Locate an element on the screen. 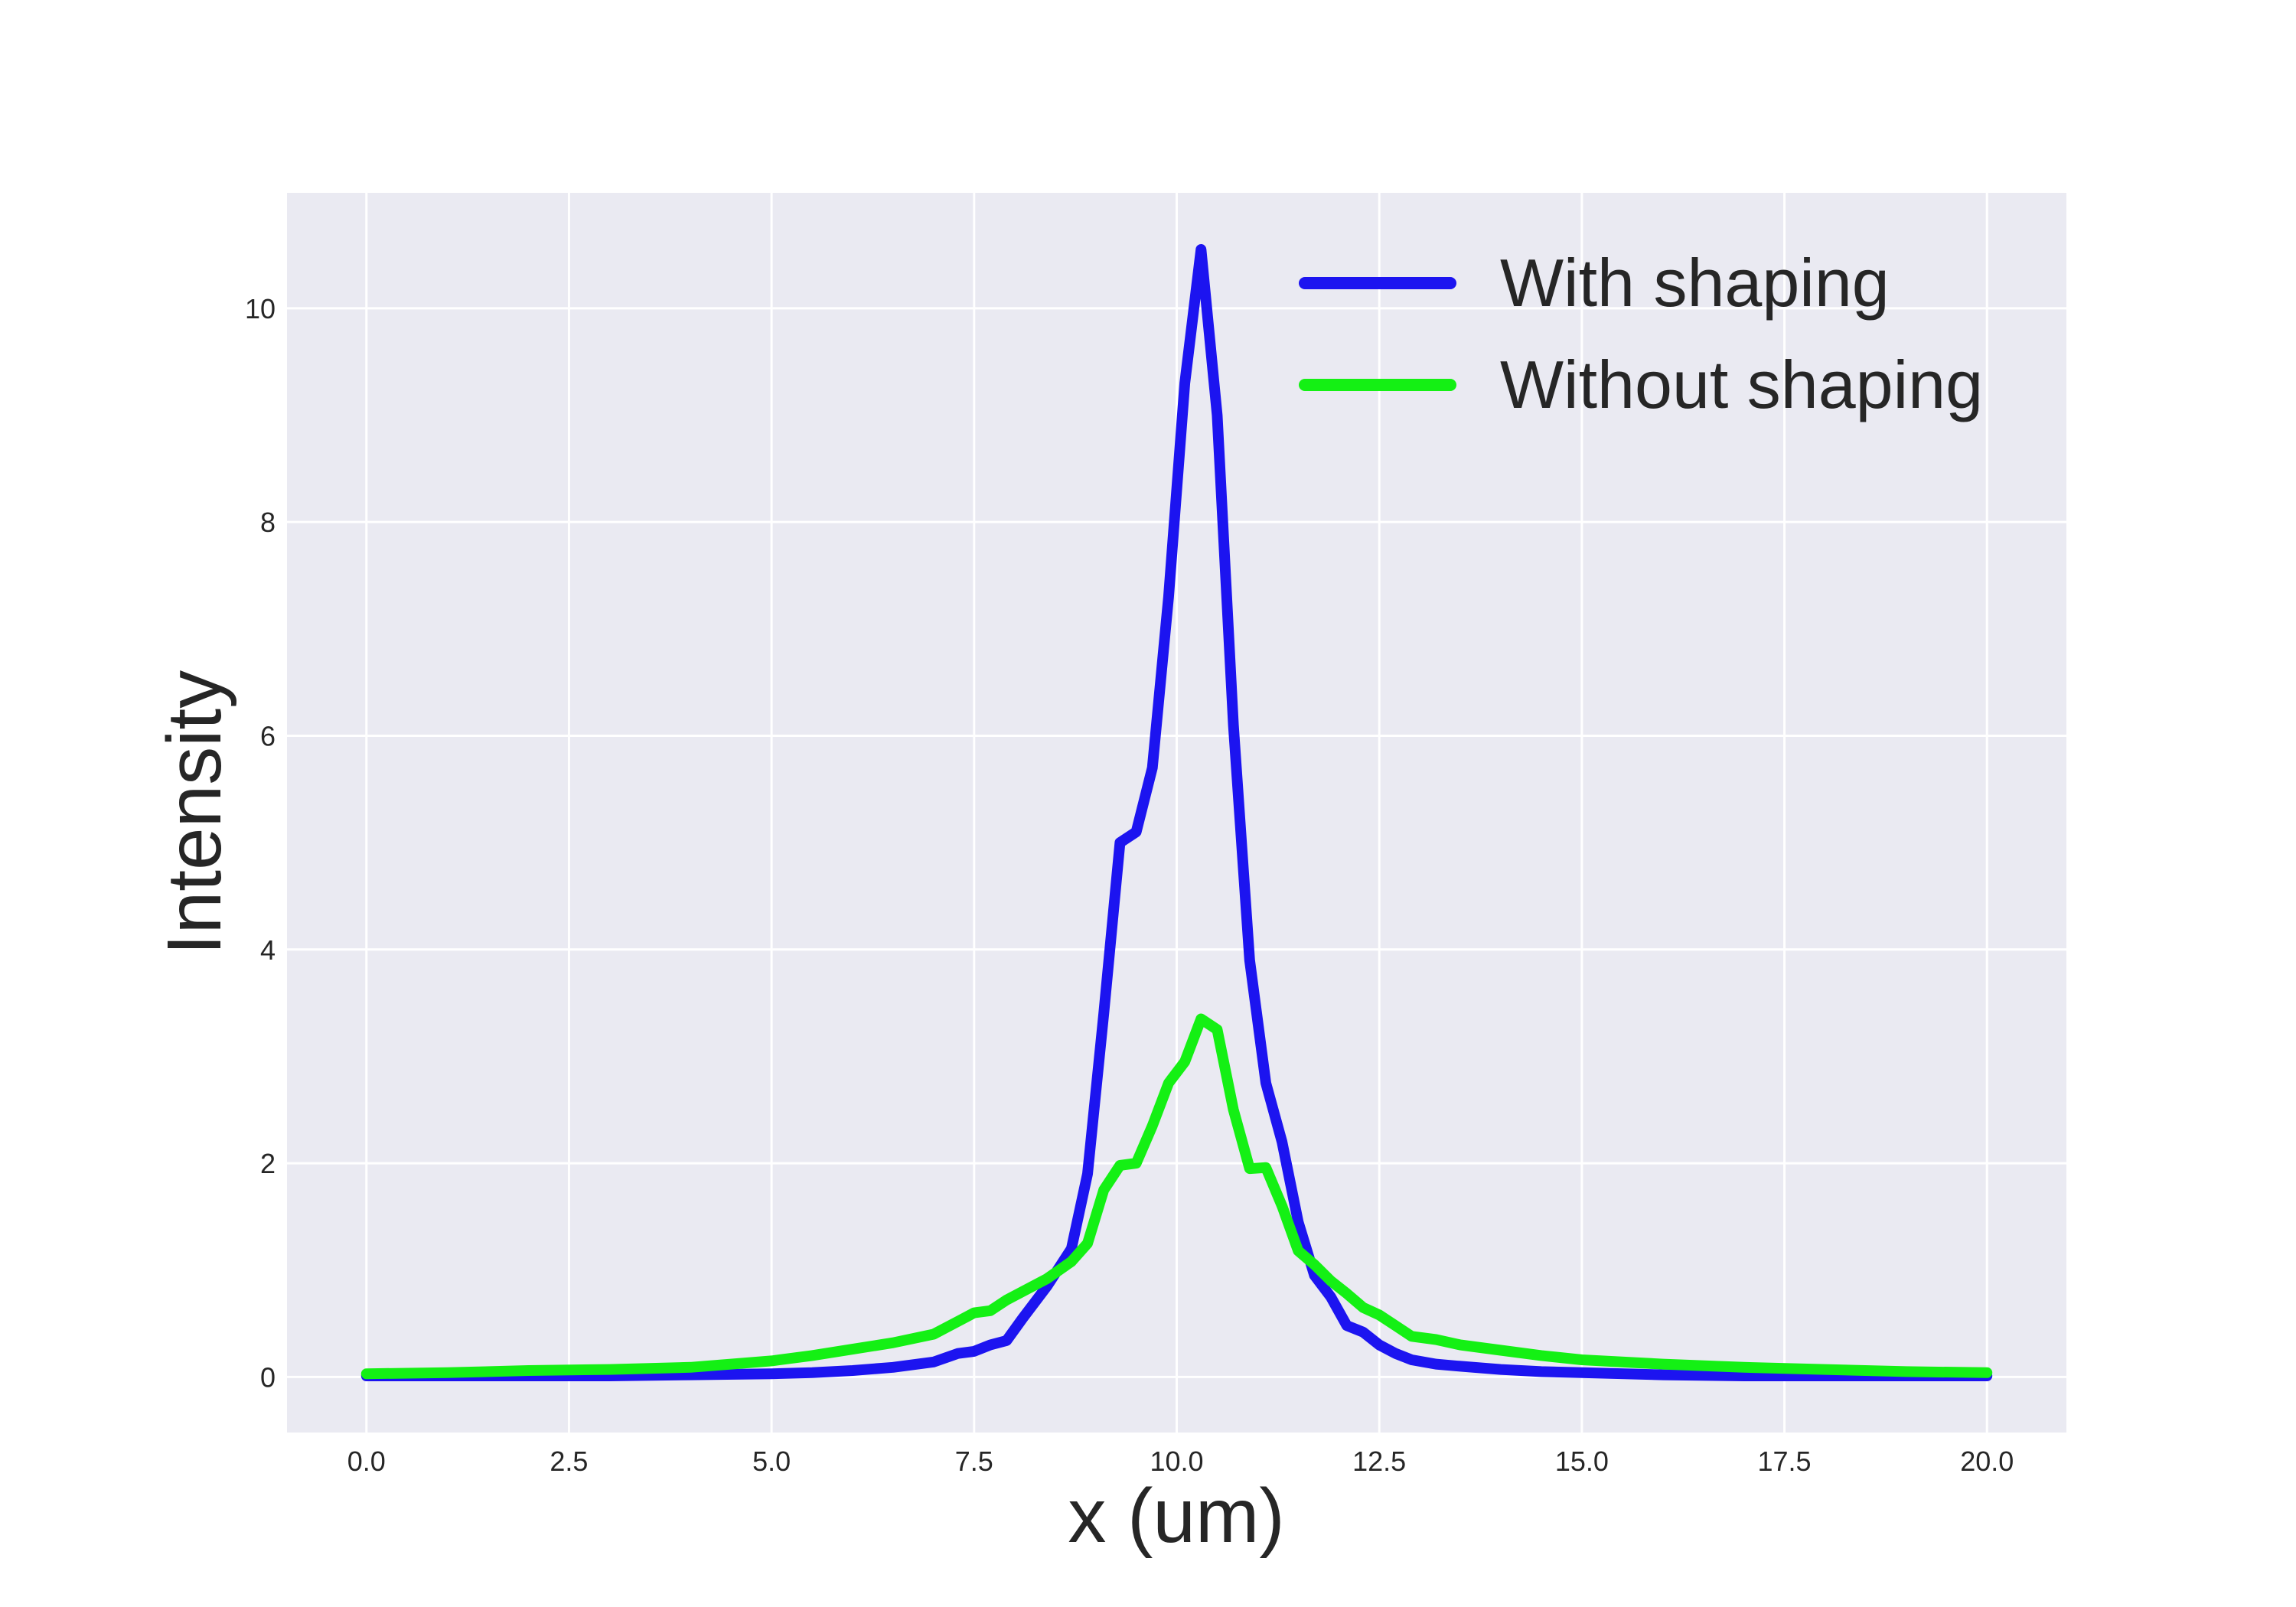  x-axis-ticks: 0.0 2.5 5.0 7.5 10.0 12.5 15.0 17.5 20.0 is located at coordinates (1180, 1461).